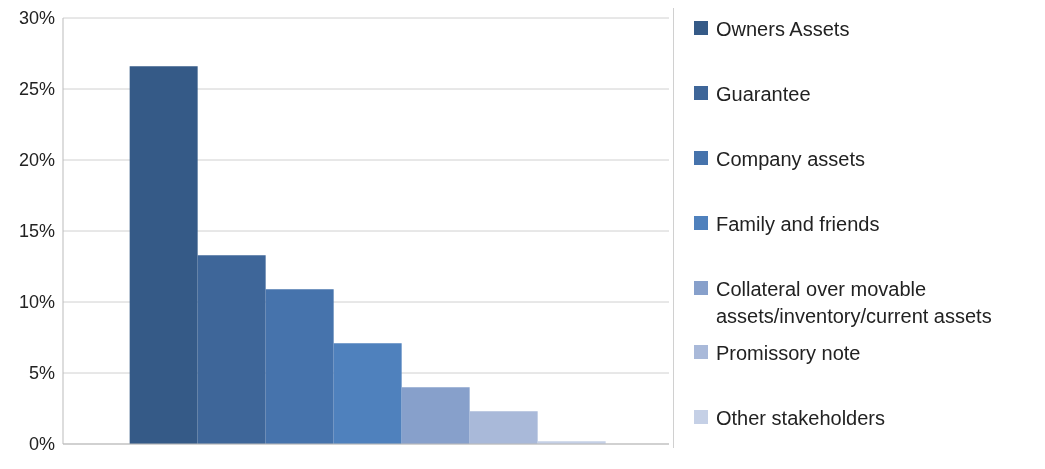 This screenshot has width=1045, height=469. Describe the element at coordinates (854, 303) in the screenshot. I see `legend-label: Collateral over movable assets/inventory/current assets` at that location.